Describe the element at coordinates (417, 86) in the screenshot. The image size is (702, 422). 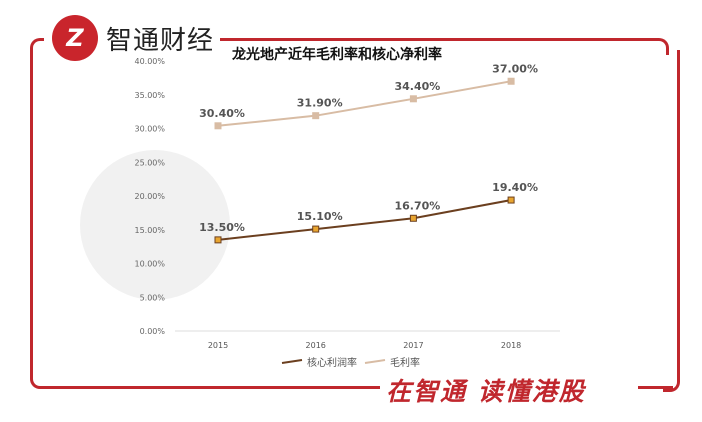
I see `data-label: 34.40%` at that location.